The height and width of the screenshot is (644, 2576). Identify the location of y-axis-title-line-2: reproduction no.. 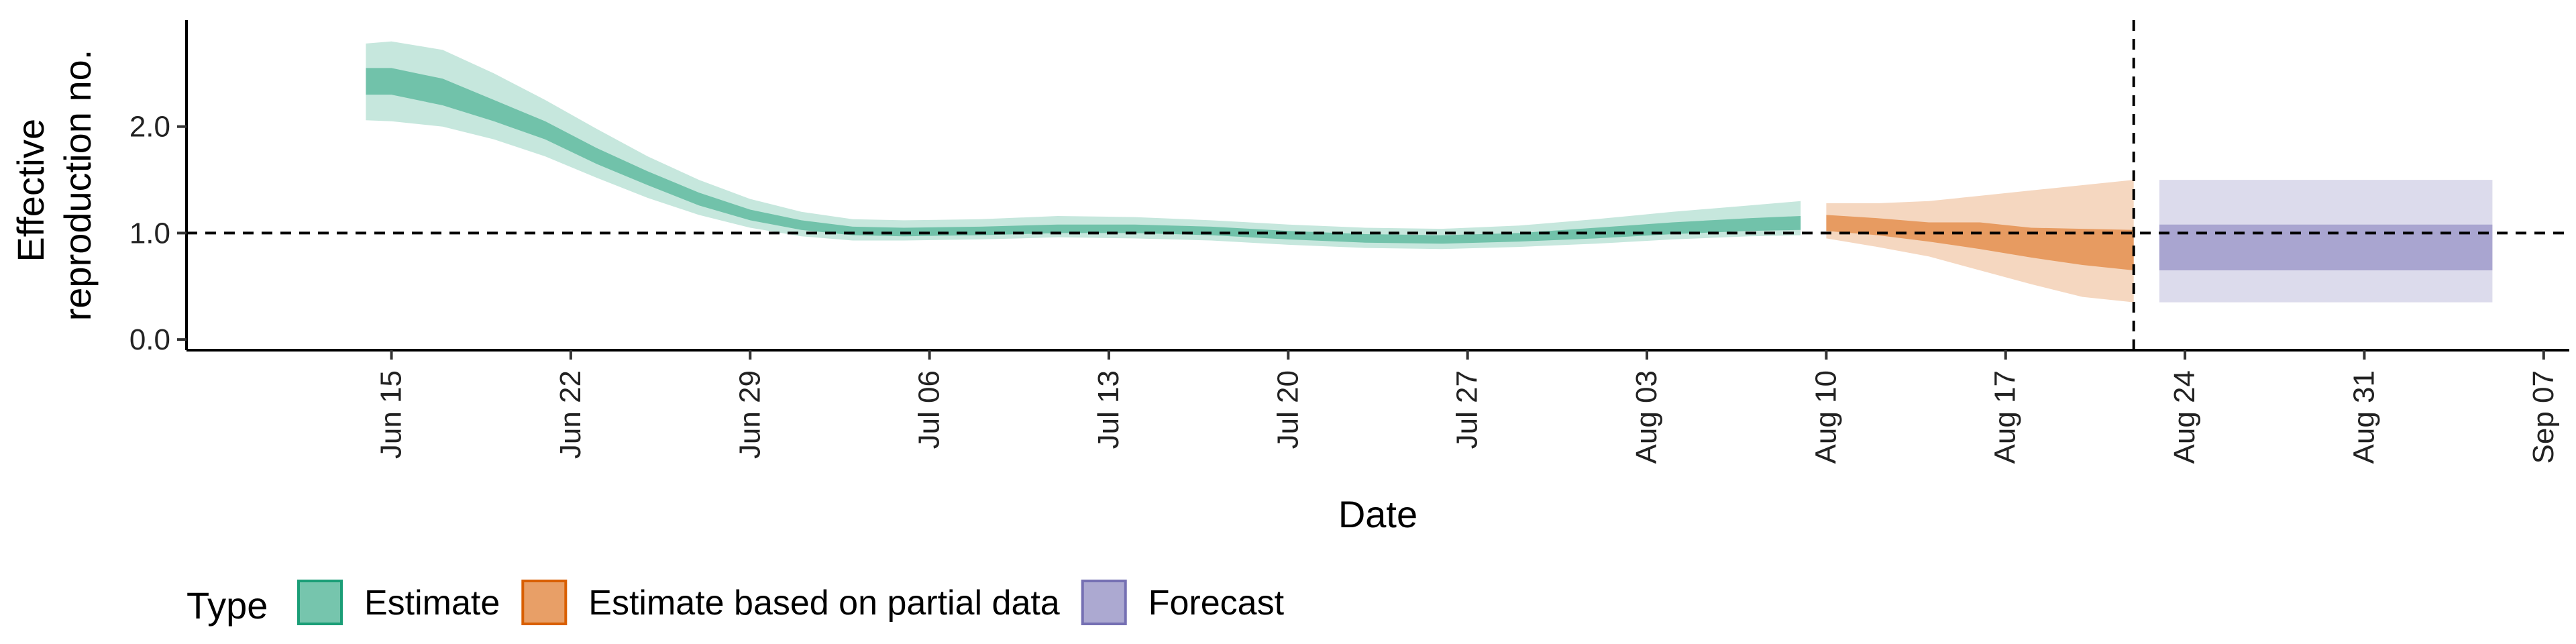
(77, 185).